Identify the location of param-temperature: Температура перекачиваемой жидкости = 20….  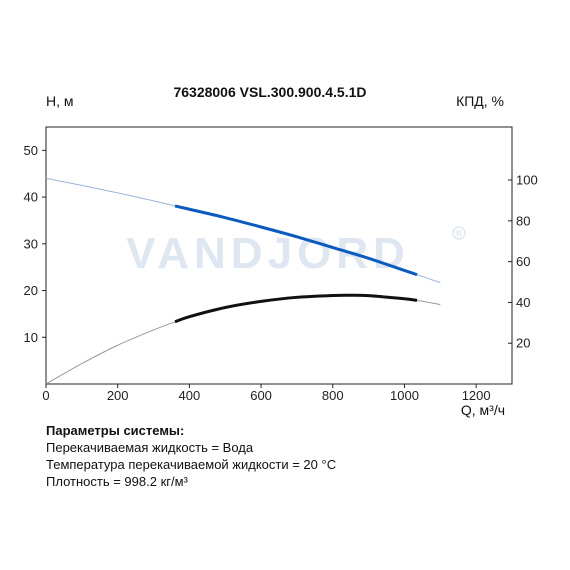
(191, 464).